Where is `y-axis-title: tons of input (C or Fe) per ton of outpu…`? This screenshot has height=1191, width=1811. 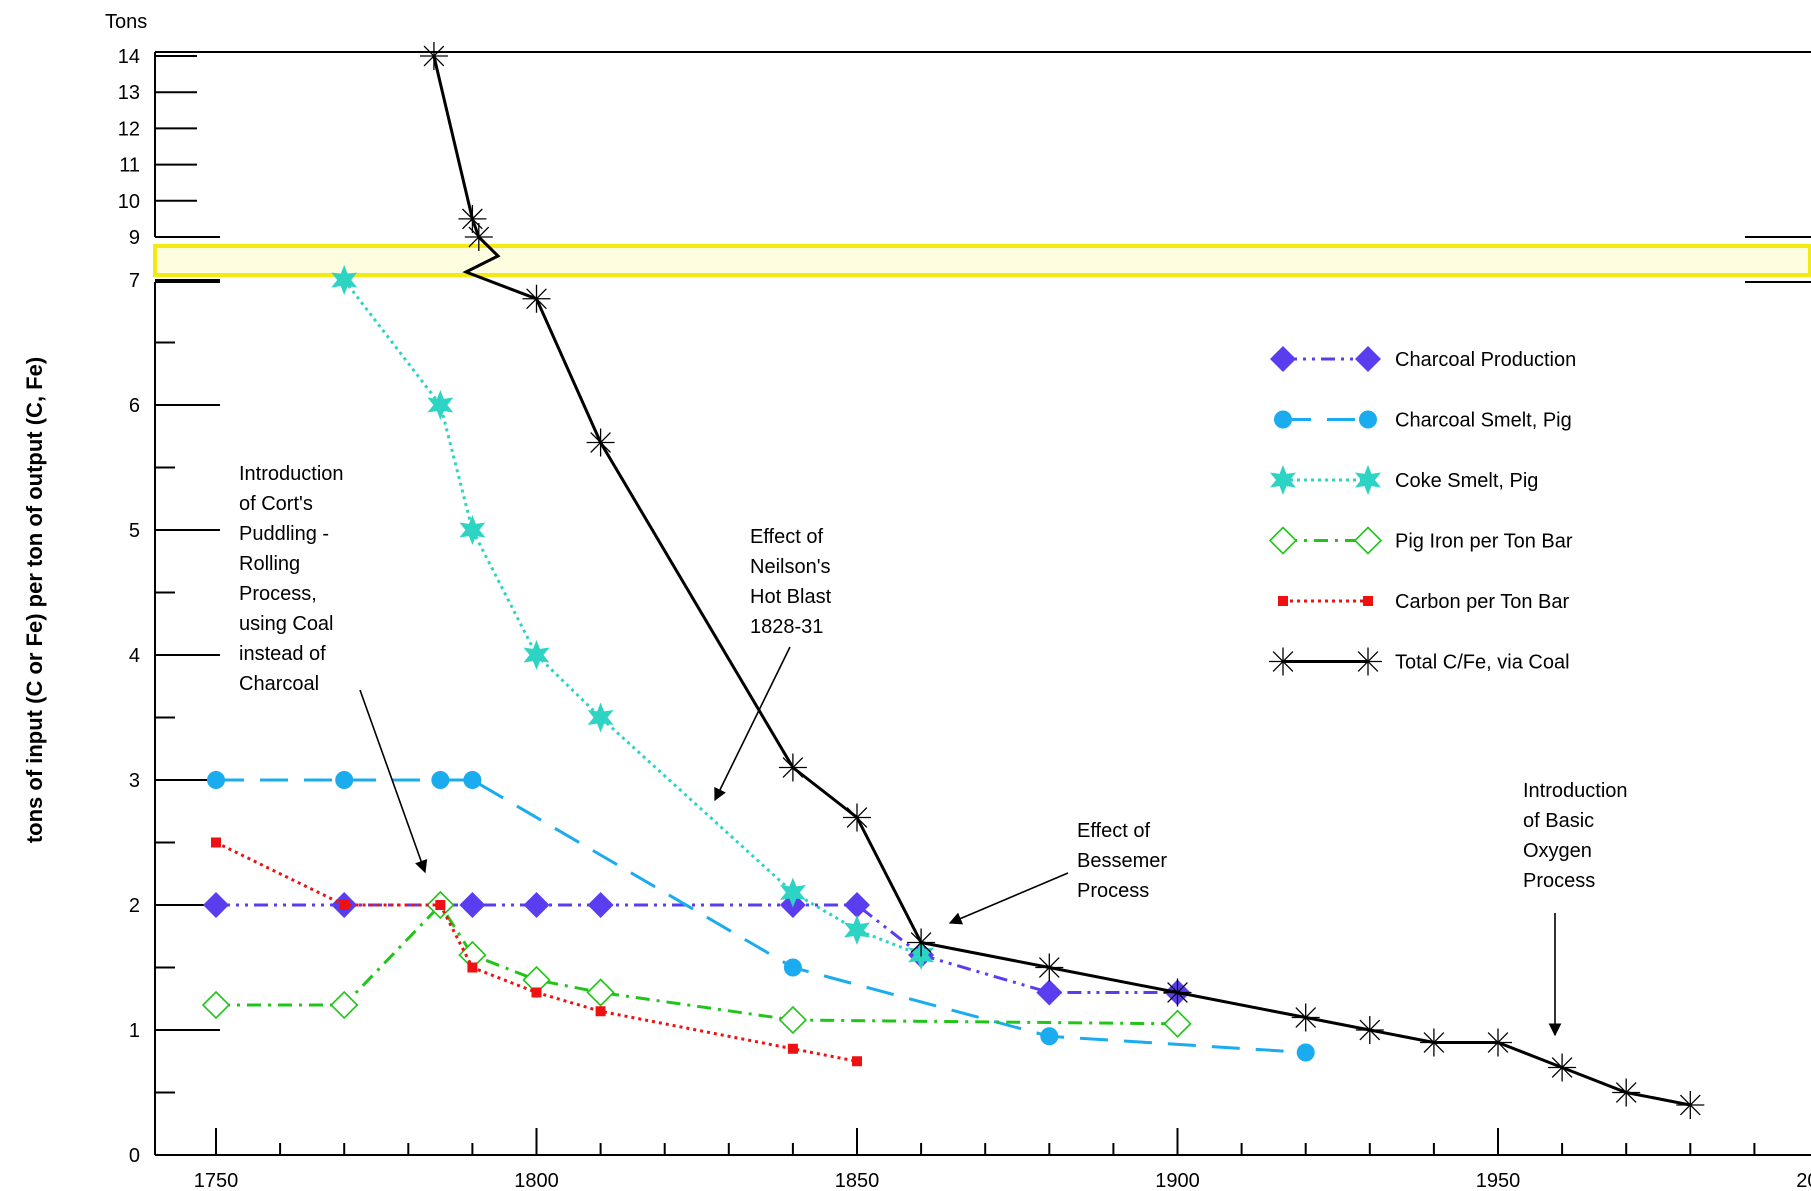
y-axis-title: tons of input (C or Fe) per ton of outpu… is located at coordinates (34, 600).